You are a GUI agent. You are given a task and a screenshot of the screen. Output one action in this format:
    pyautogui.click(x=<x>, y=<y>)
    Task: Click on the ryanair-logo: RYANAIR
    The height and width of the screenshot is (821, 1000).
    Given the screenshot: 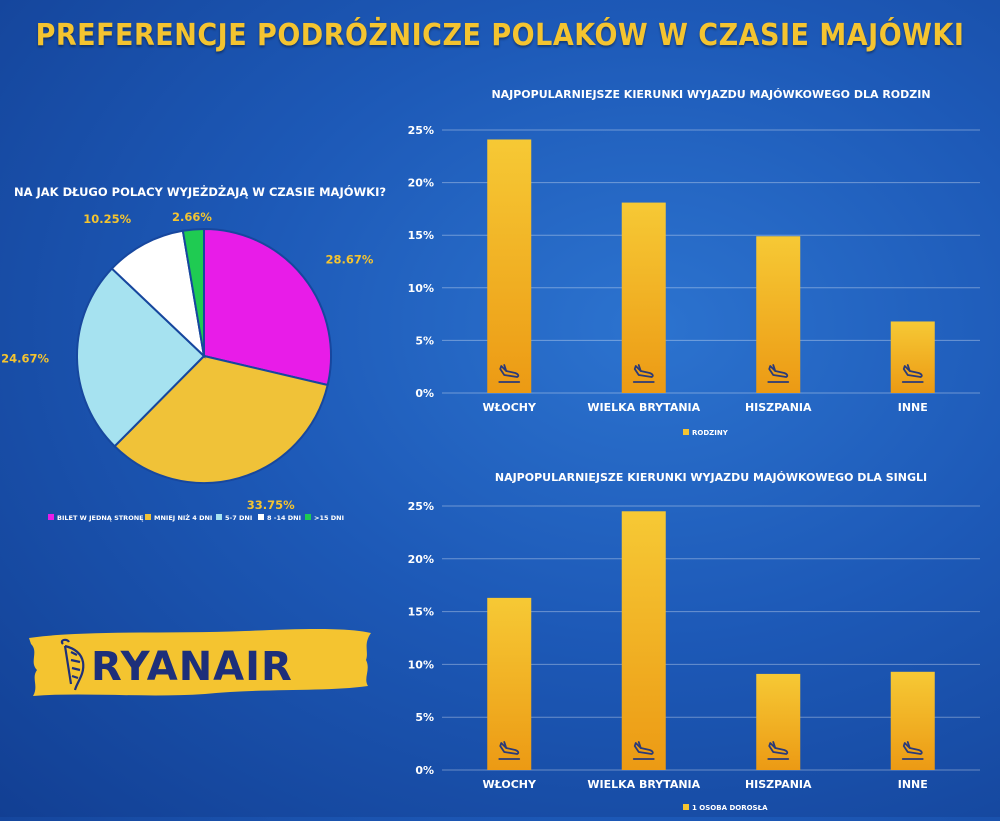 What is the action you would take?
    pyautogui.click(x=200, y=663)
    